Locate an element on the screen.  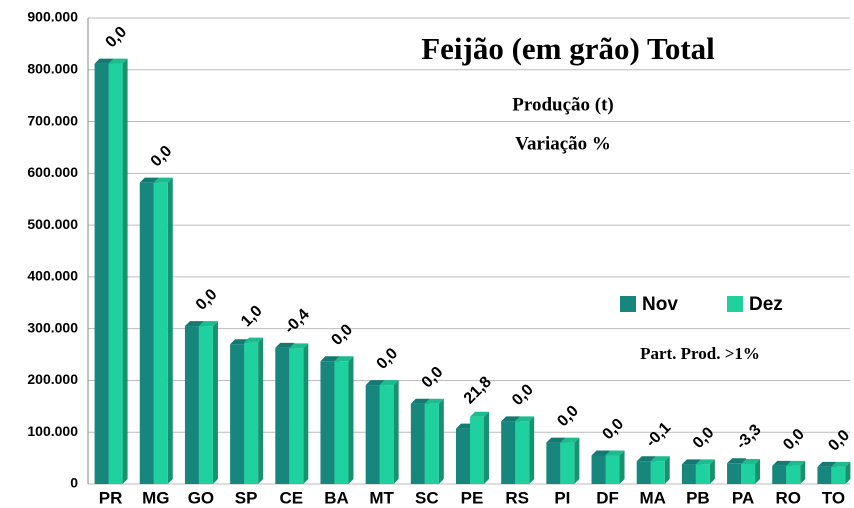
chart-title: Feijão (em grão) Total is located at coordinates (568, 48).